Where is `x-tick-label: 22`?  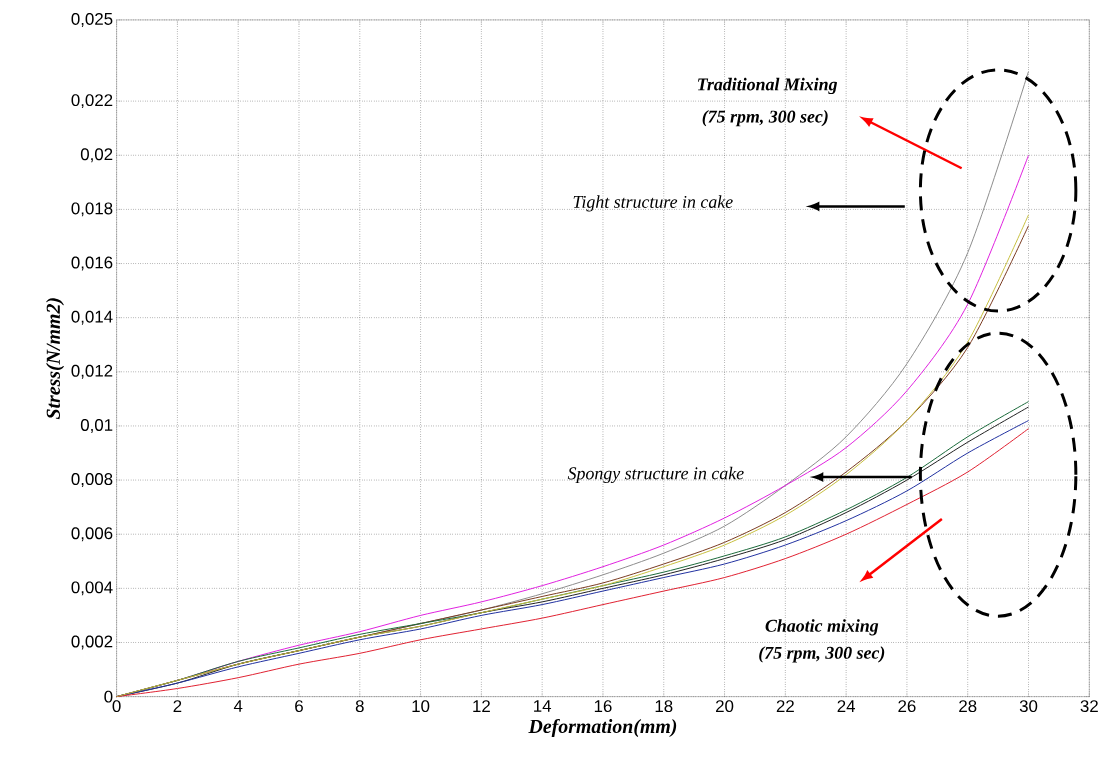
x-tick-label: 22 is located at coordinates (785, 705).